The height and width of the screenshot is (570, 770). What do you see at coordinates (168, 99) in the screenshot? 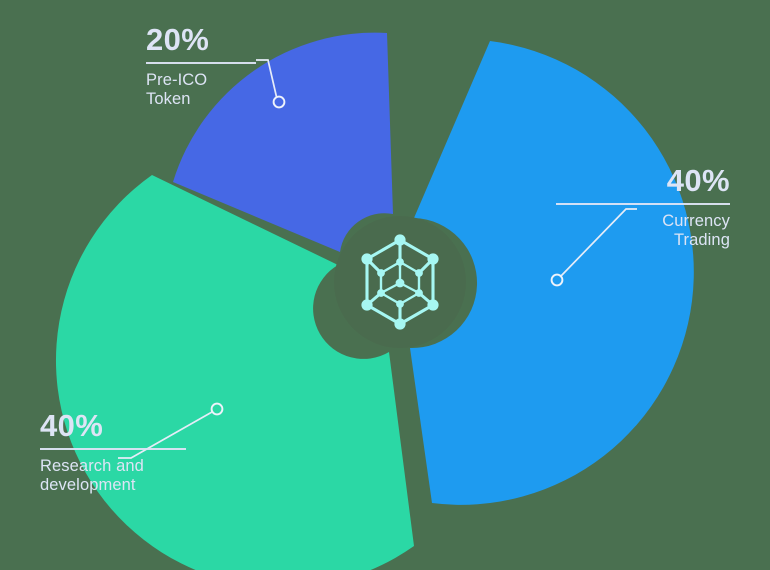
I see `callout-text-line2-pre-ico-token: Token` at bounding box center [168, 99].